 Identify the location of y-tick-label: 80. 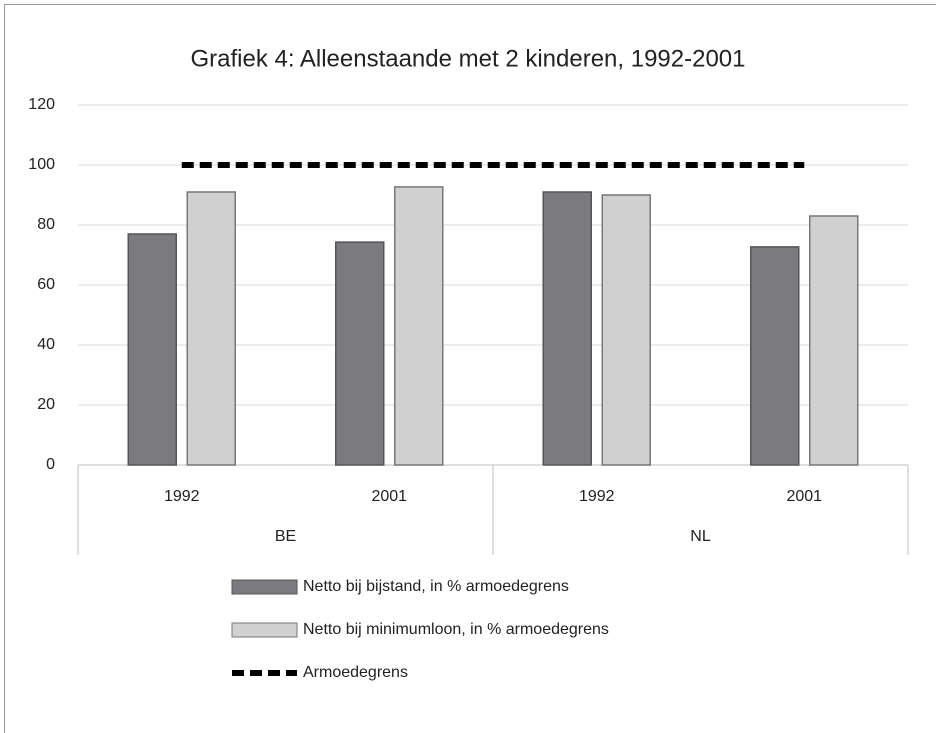
(46, 224).